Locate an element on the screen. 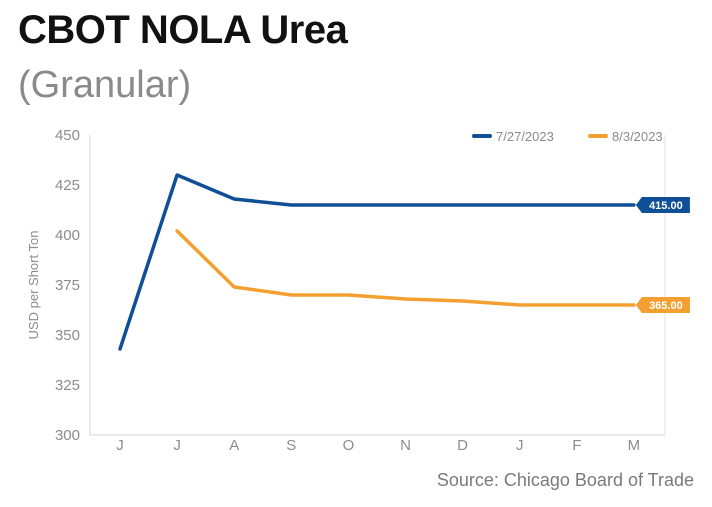  y-tick-label: 425 is located at coordinates (67, 185).